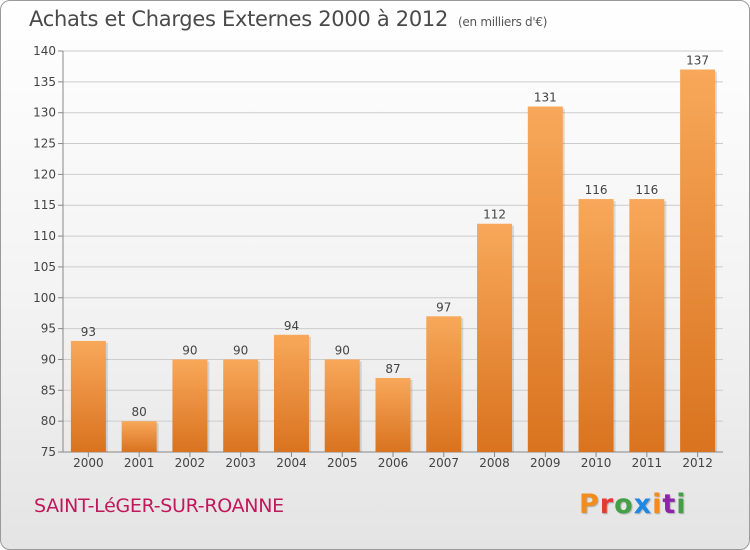 The image size is (750, 550). Describe the element at coordinates (139, 412) in the screenshot. I see `bar-value-label: 80` at that location.